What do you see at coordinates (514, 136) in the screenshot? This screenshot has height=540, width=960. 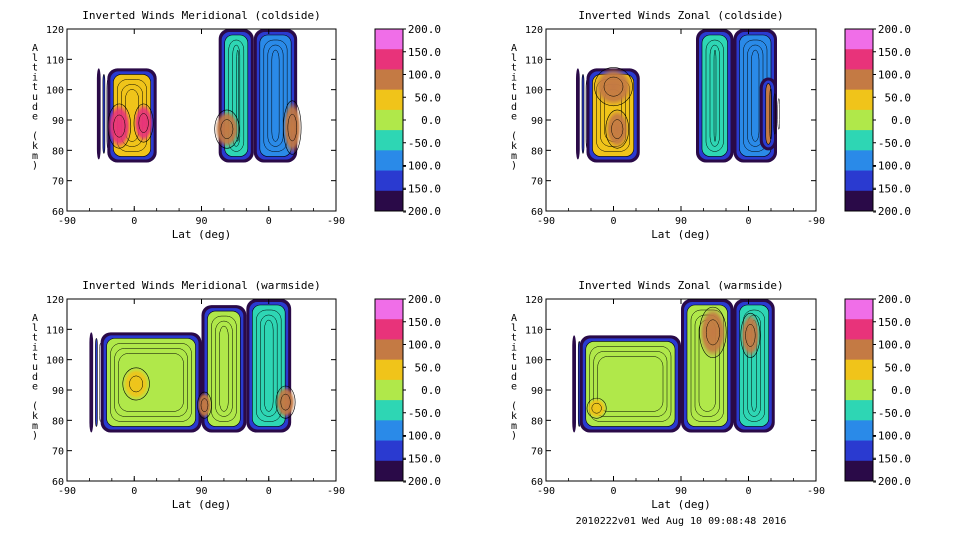 I see `y-axis-label-char: (` at bounding box center [514, 136].